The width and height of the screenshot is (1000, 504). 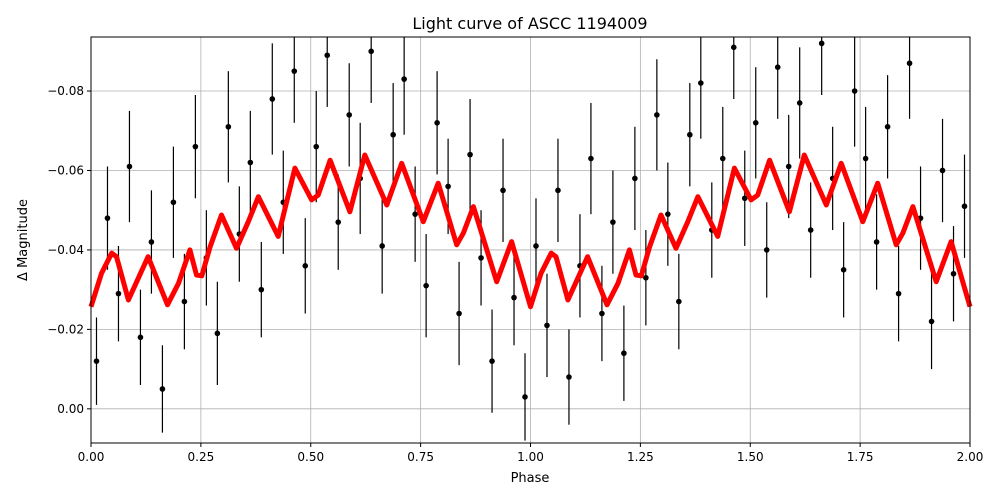 What do you see at coordinates (91, 457) in the screenshot?
I see `x-tick-label: 0.00` at bounding box center [91, 457].